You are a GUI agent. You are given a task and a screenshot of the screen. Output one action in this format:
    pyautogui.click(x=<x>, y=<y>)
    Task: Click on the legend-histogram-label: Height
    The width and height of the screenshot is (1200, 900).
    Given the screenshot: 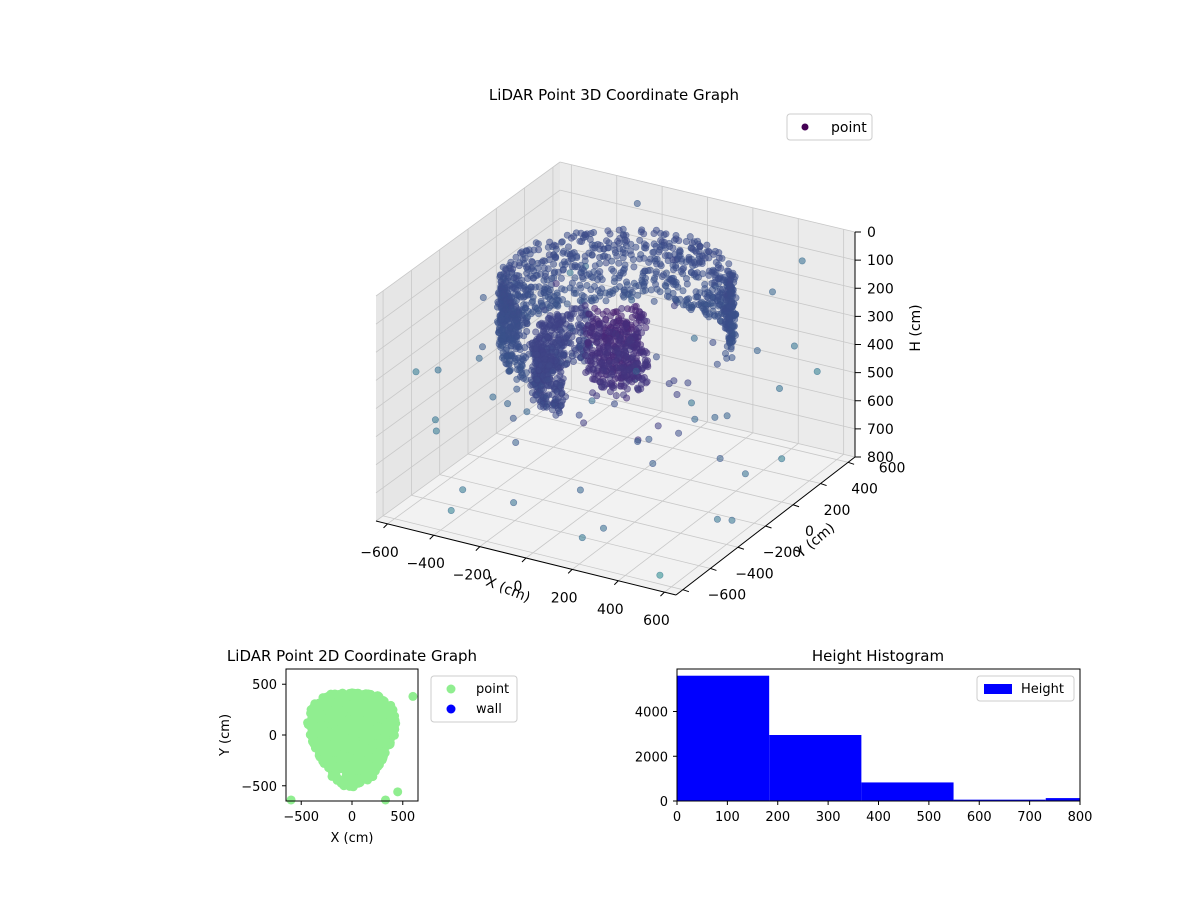 What is the action you would take?
    pyautogui.click(x=1042, y=689)
    